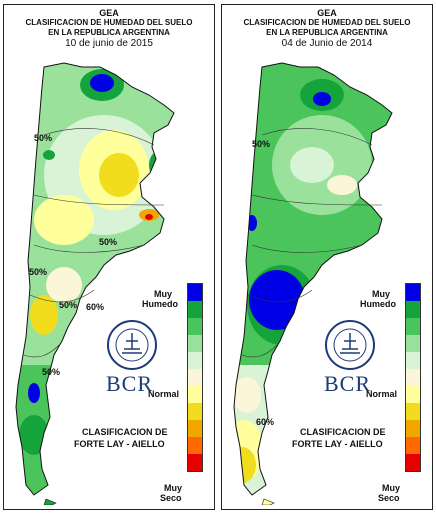 This screenshot has height=514, width=436. Describe the element at coordinates (327, 43) in the screenshot. I see `map-date: 04 de Junio de 2014` at that location.